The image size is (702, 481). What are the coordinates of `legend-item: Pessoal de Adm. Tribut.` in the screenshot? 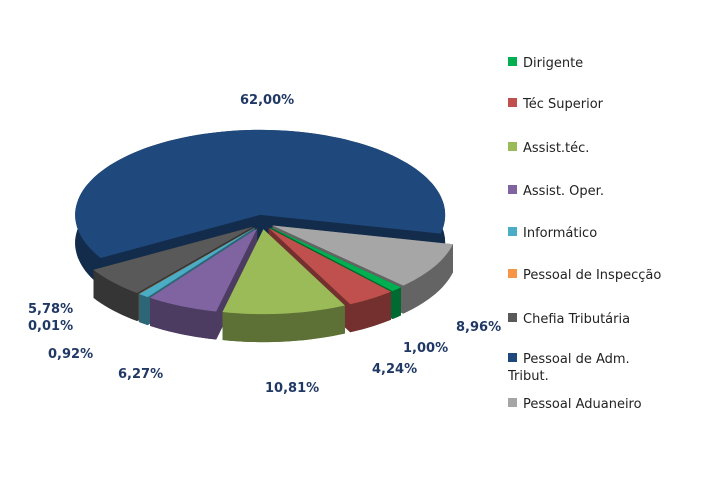 It's located at (588, 368).